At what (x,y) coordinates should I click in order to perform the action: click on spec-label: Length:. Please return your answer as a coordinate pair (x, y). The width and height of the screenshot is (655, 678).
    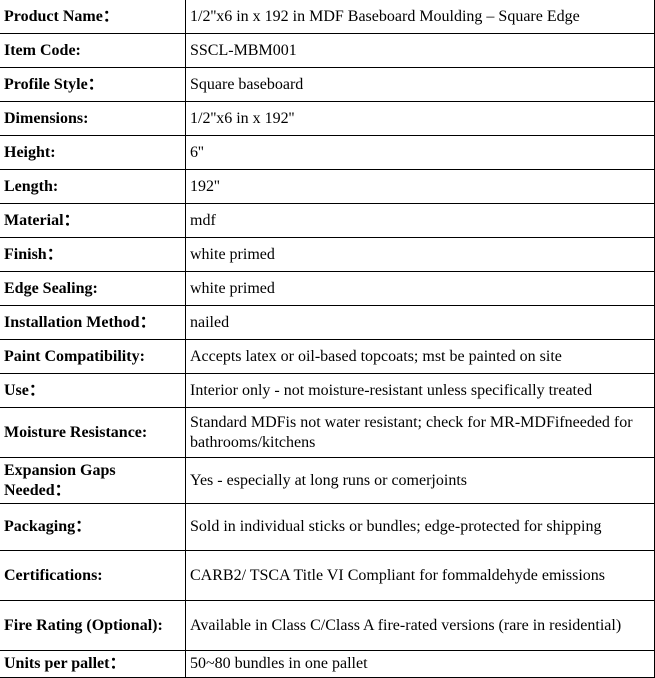
    Looking at the image, I should click on (93, 186).